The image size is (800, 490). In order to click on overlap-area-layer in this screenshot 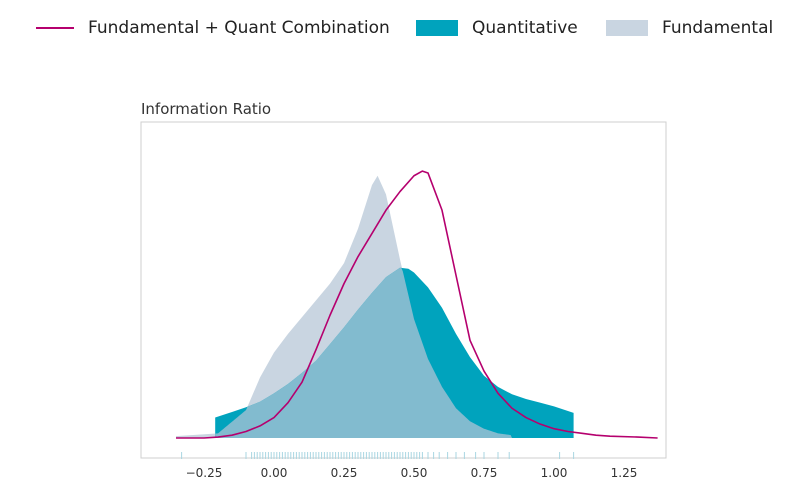, I will do `click(363, 352)`.